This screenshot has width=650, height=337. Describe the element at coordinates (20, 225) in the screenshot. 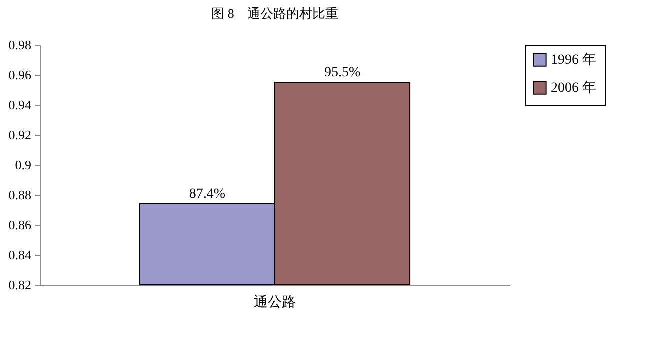

I see `y-tick-label: 0.86` at that location.